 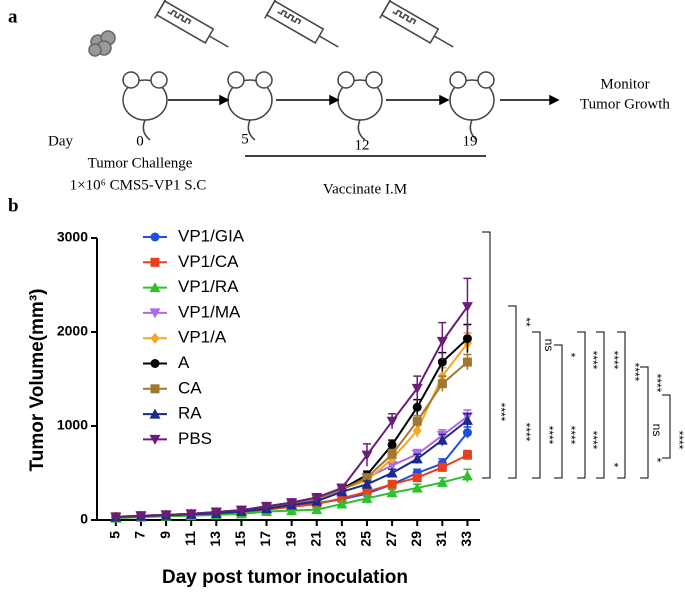 What do you see at coordinates (362, 145) in the screenshot?
I see `day: 12` at bounding box center [362, 145].